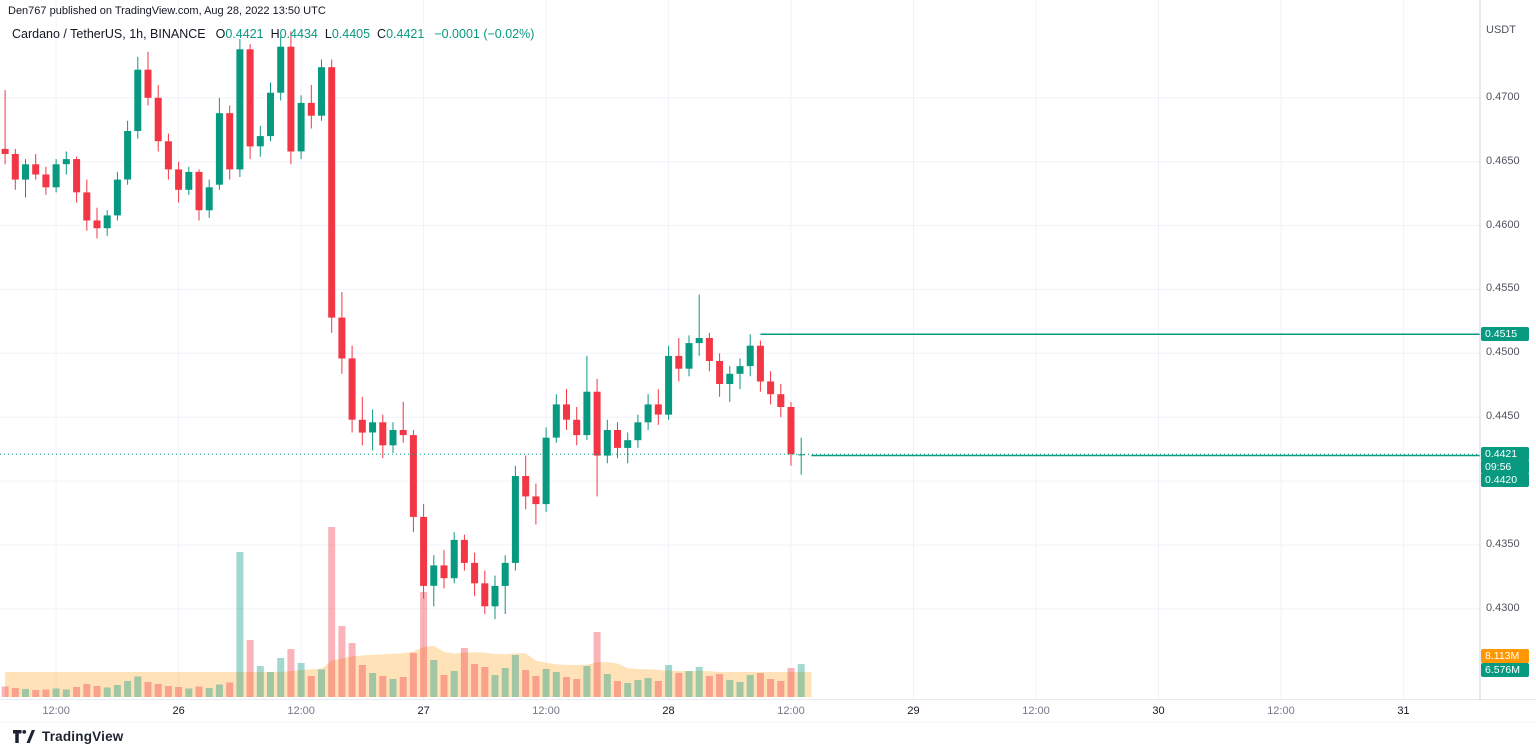 This screenshot has height=750, width=1536. What do you see at coordinates (1503, 160) in the screenshot?
I see `price-tick-label: 0.4650` at bounding box center [1503, 160].